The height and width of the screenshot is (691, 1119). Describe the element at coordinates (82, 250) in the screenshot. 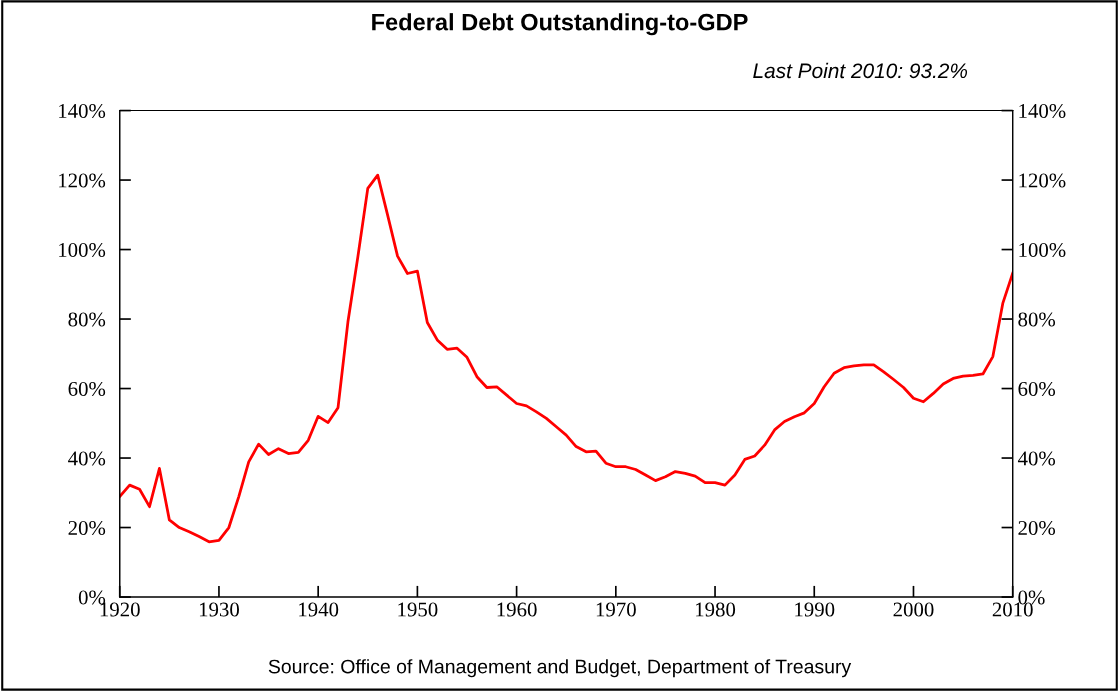

I see `y-tick-label: 100%` at that location.